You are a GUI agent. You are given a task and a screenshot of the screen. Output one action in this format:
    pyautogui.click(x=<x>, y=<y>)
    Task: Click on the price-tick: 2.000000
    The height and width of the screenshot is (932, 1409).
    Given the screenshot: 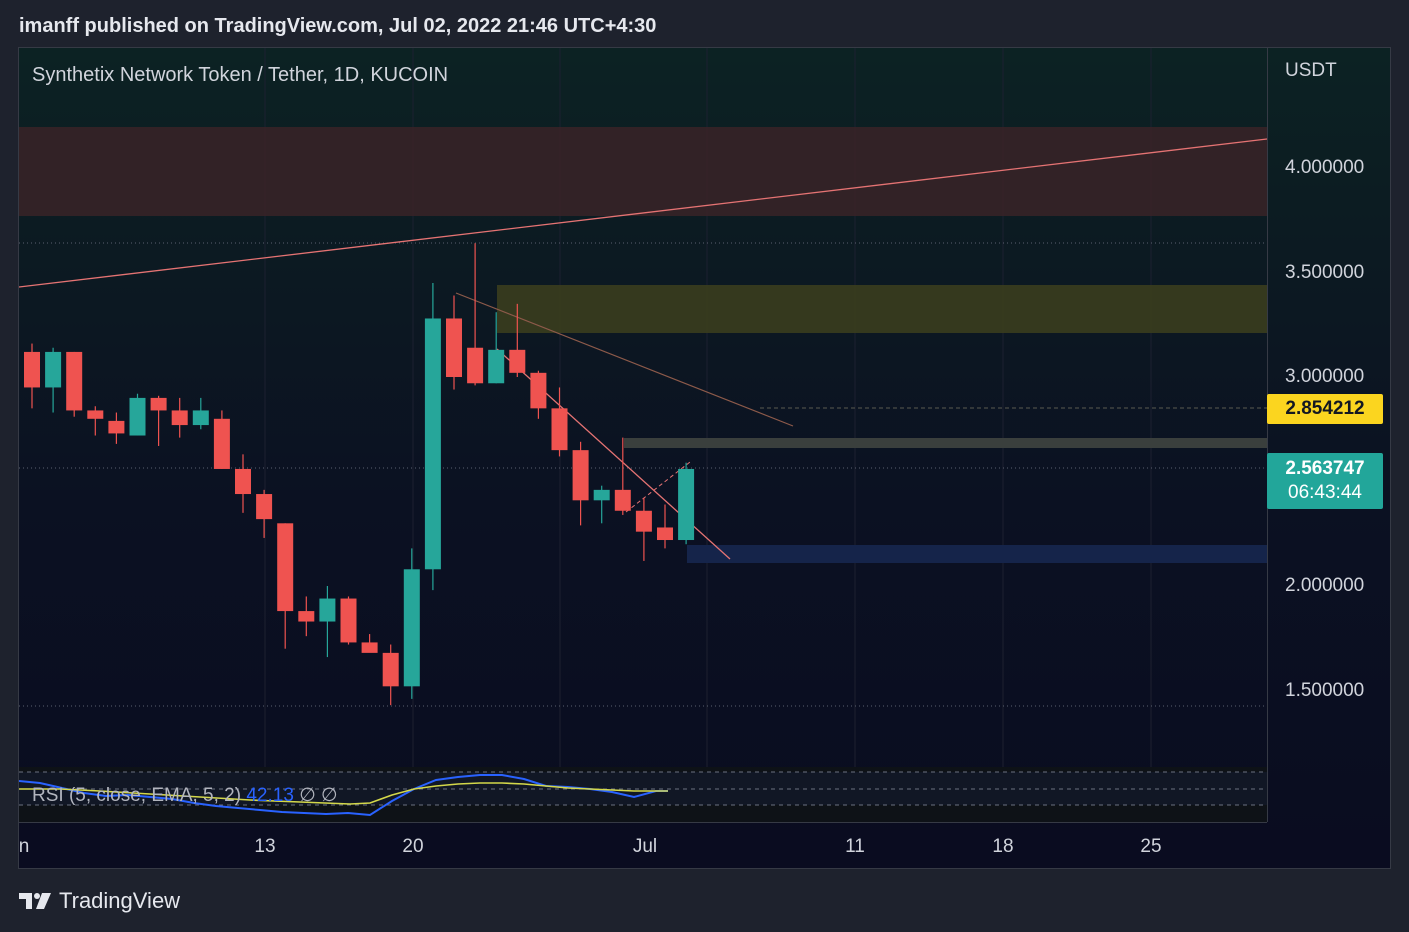 What is the action you would take?
    pyautogui.click(x=1325, y=585)
    